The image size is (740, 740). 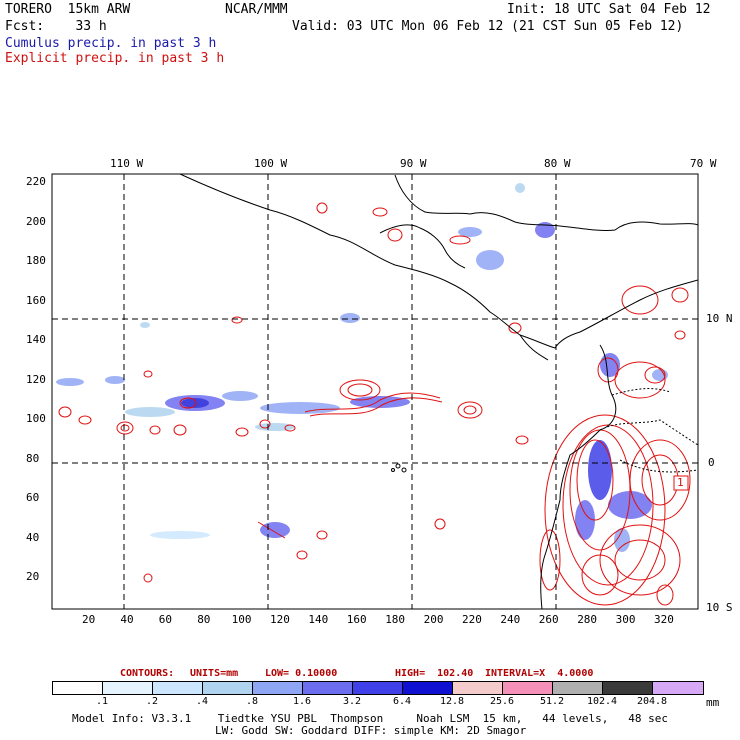 I want to click on lat-label-10s: 10 S, so click(x=719, y=607).